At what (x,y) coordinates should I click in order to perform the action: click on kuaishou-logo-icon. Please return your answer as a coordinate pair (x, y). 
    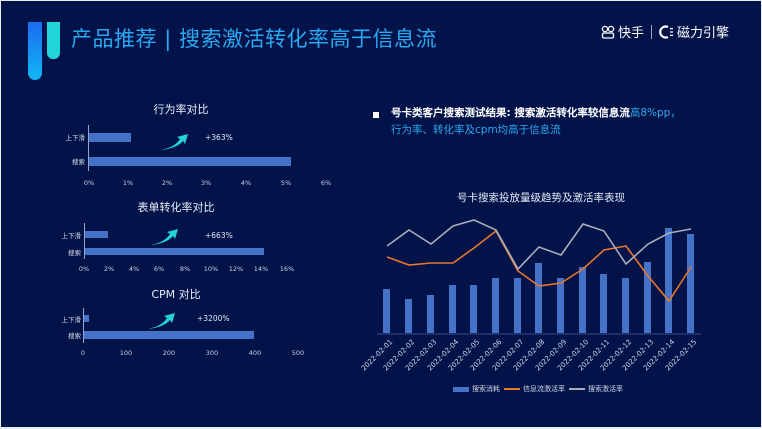
    Looking at the image, I should click on (608, 32).